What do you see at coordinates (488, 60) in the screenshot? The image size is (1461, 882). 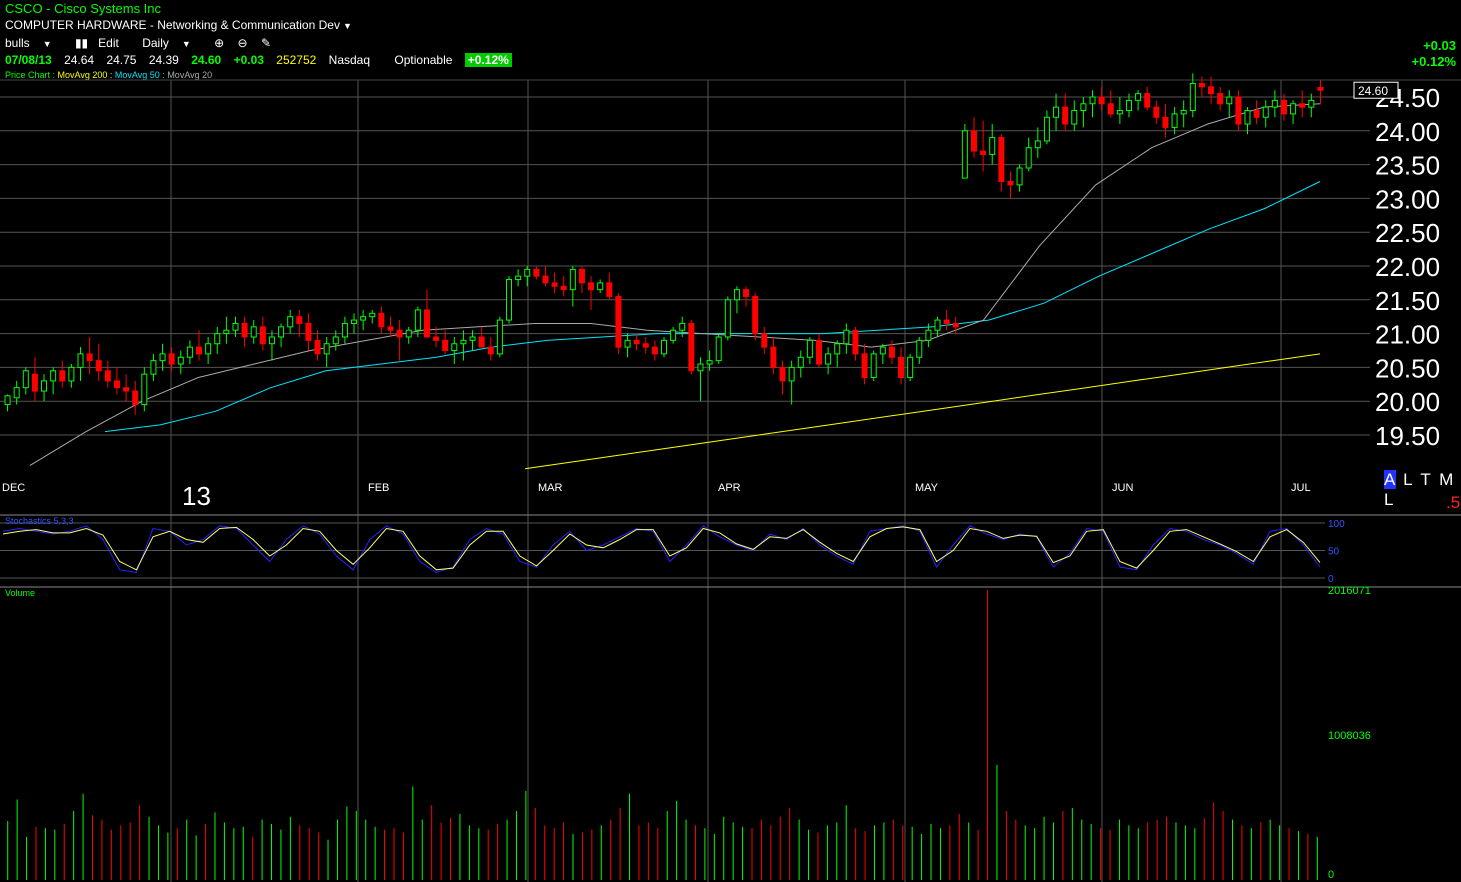 I see `change-pct-badge: +0.12%` at bounding box center [488, 60].